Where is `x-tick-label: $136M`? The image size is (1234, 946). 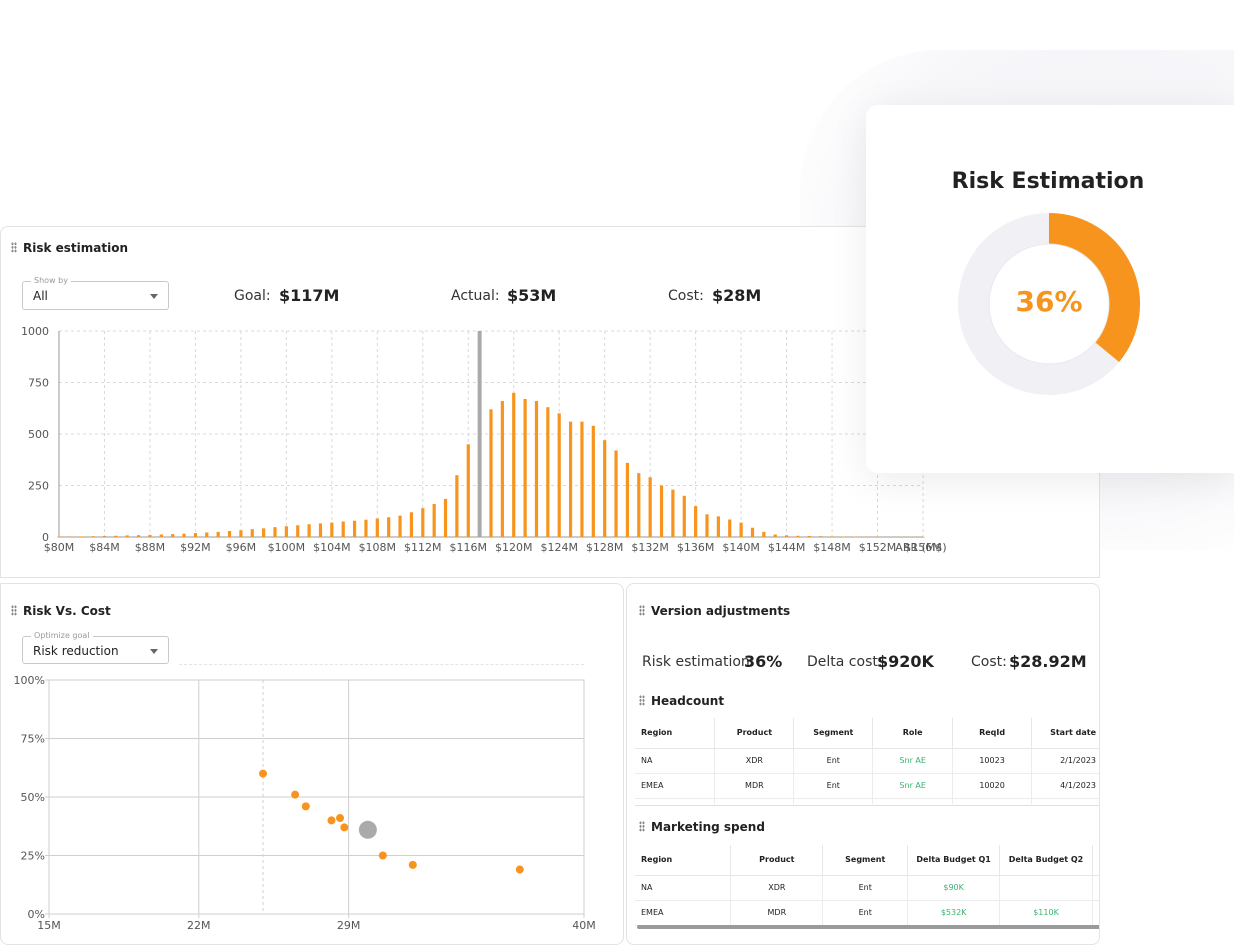 x-tick-label: $136M is located at coordinates (696, 547).